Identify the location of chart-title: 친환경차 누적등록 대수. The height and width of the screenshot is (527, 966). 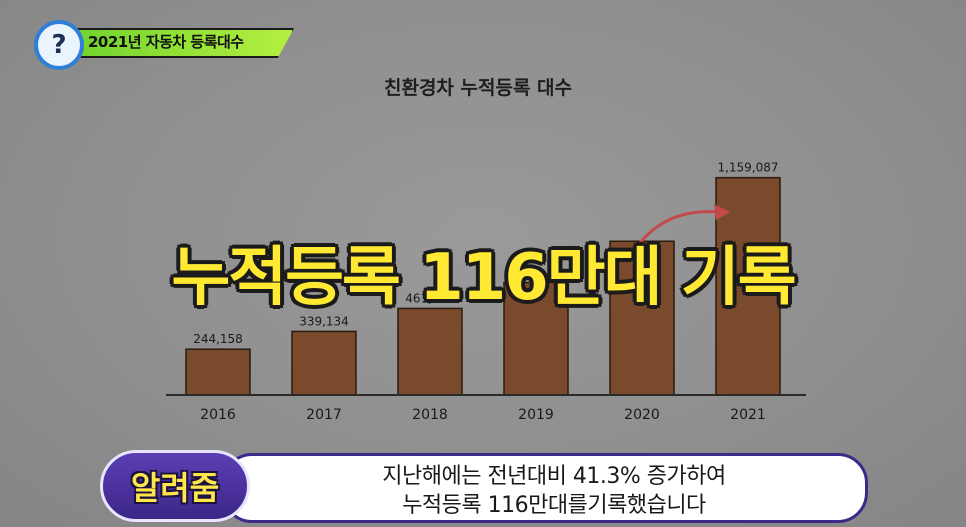
(478, 88).